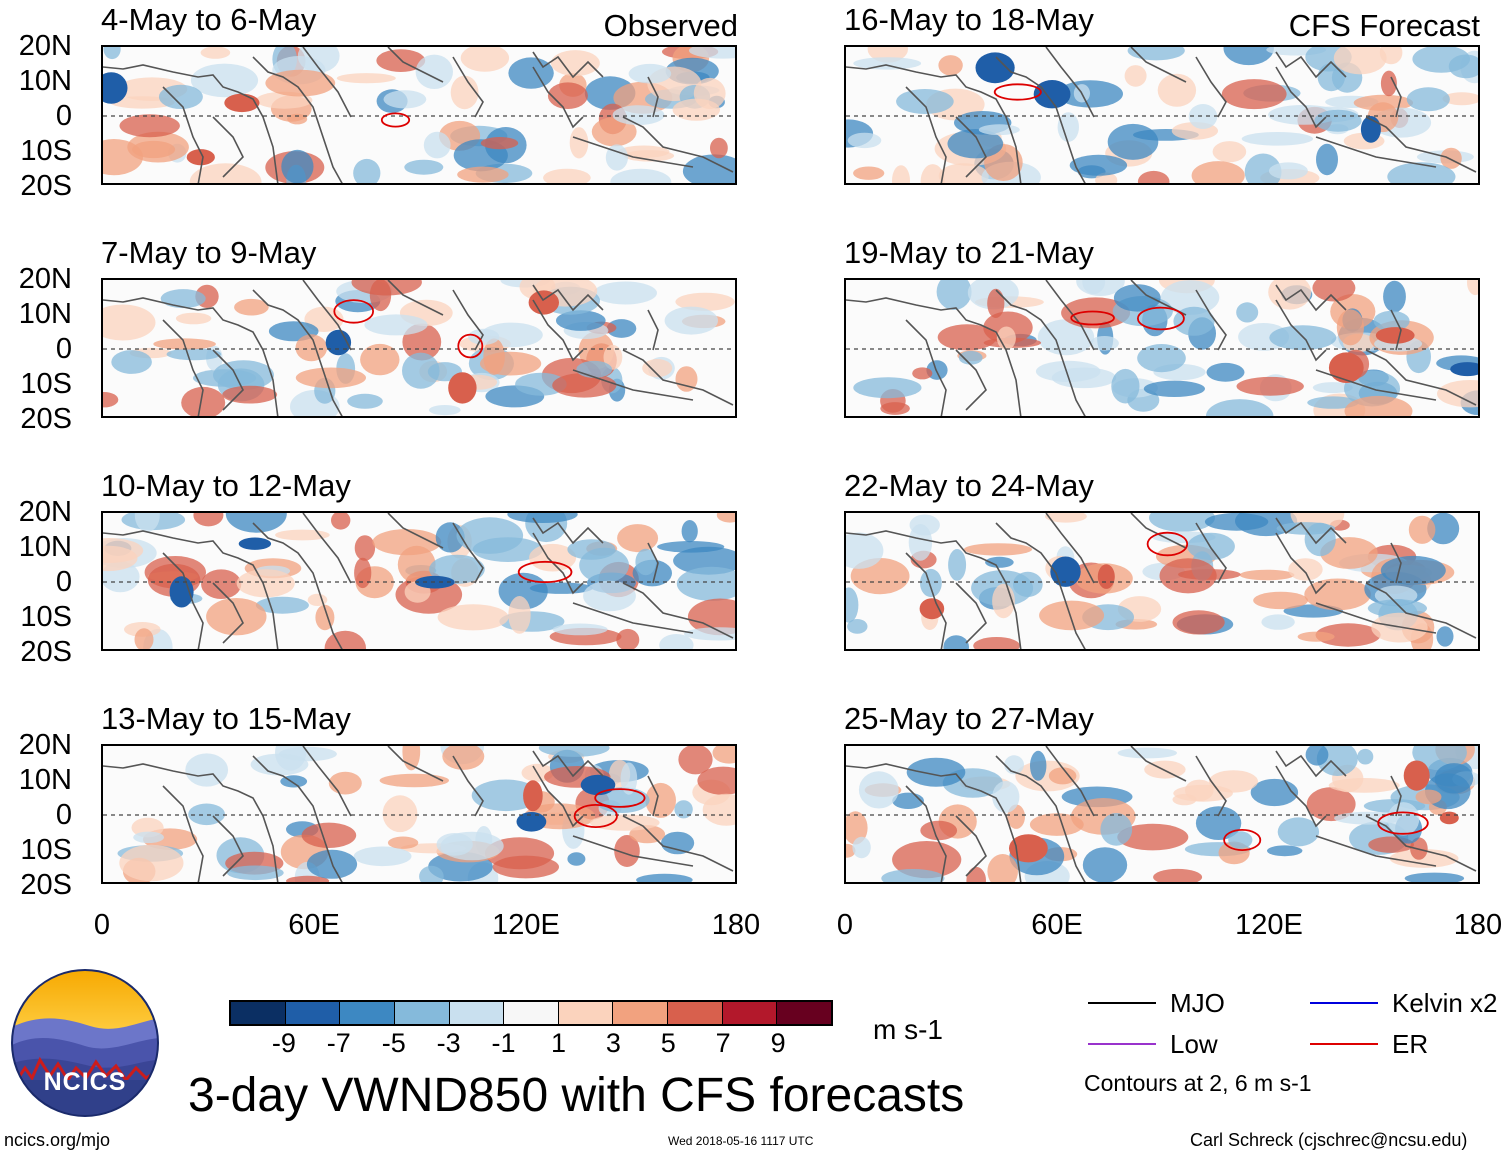 The height and width of the screenshot is (1158, 1510). Describe the element at coordinates (1478, 925) in the screenshot. I see `x-label-180-right: 180` at that location.